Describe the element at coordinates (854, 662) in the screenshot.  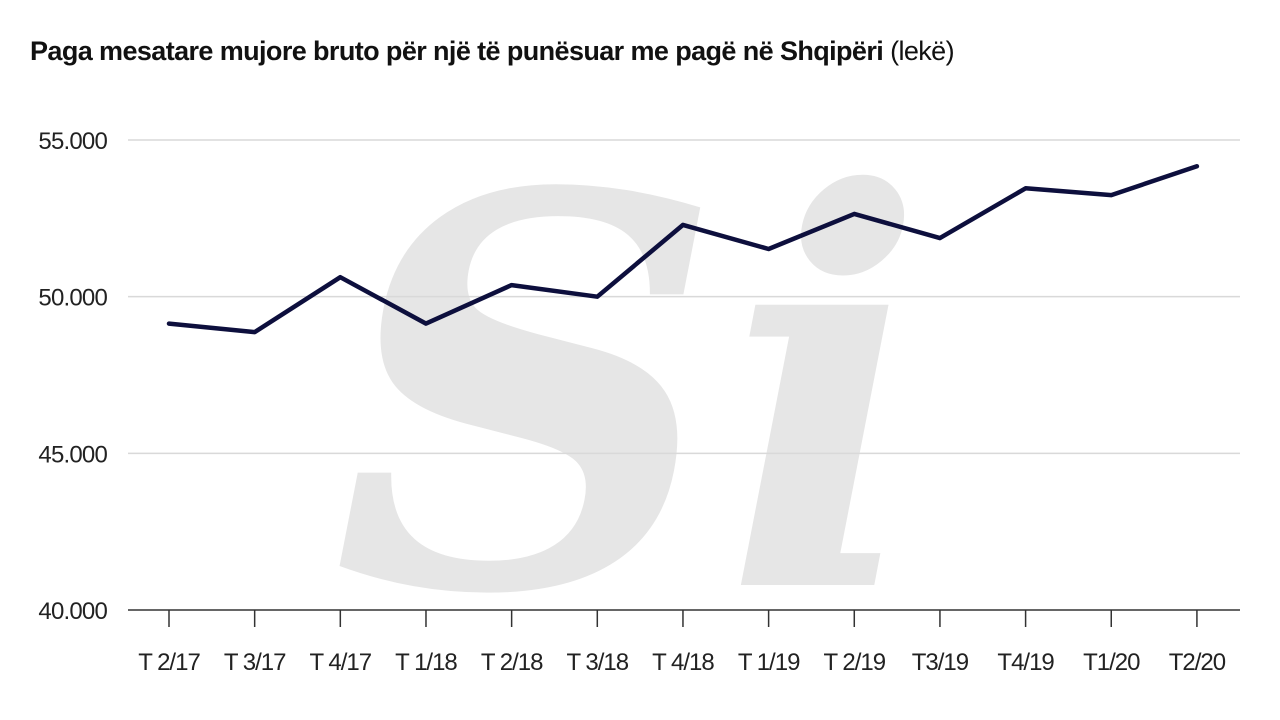
I see `x-tick-label: T 2/19` at that location.